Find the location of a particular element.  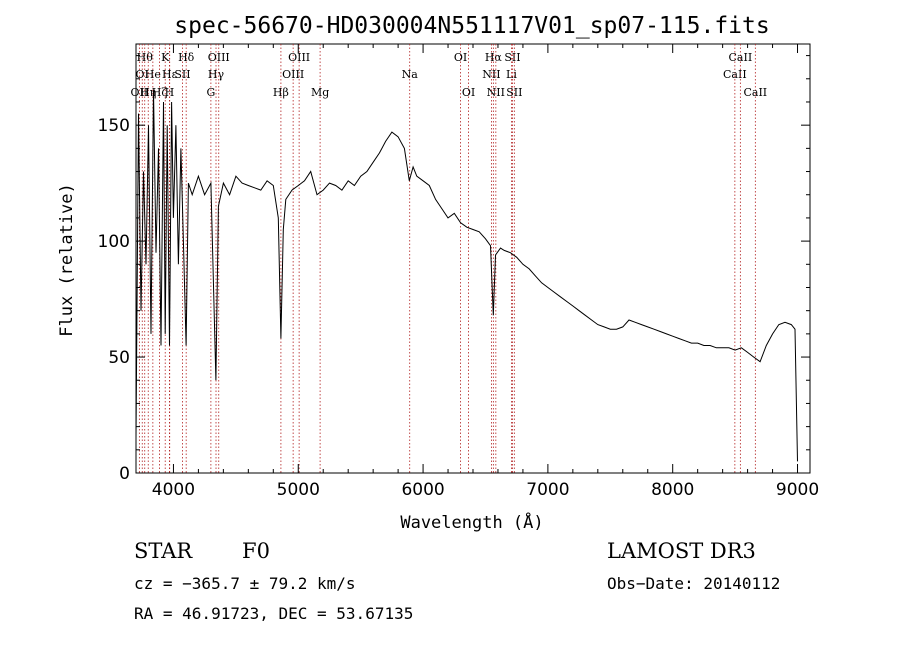

x-tick-label: 5000 is located at coordinates (298, 490).